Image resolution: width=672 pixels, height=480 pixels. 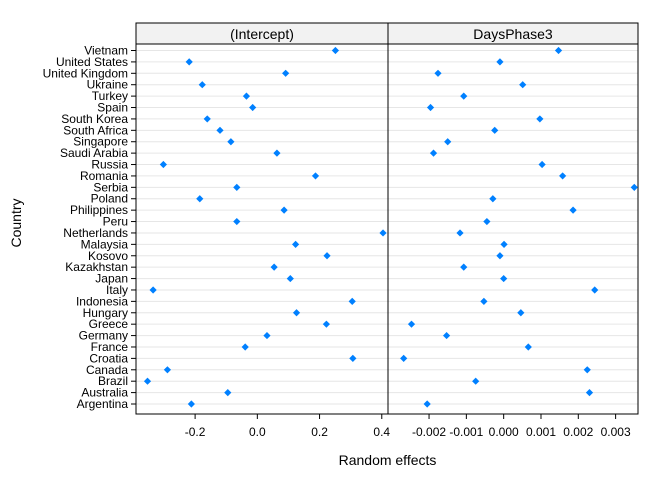 I want to click on y-tick-label: Australia, so click(x=104, y=393).